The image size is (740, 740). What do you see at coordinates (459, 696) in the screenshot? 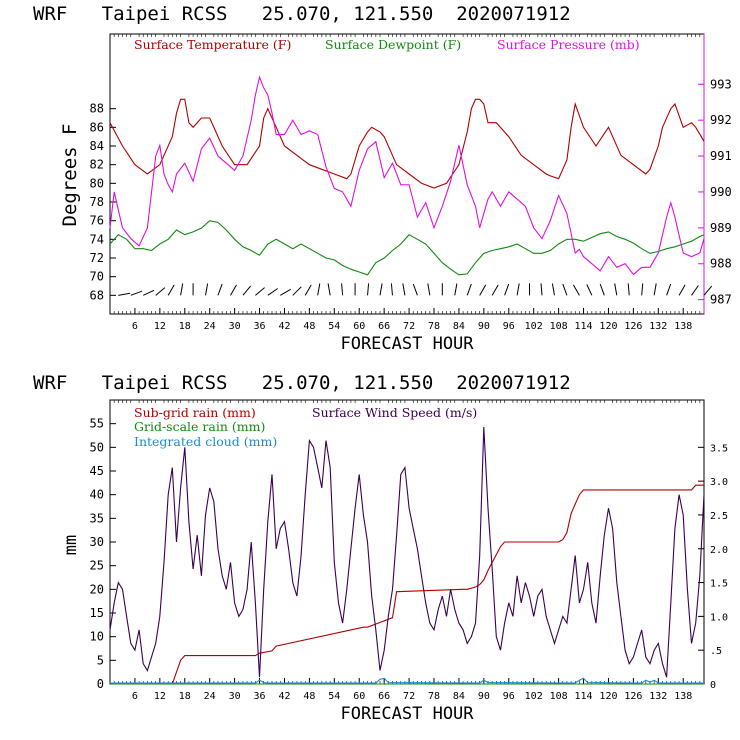
I see `x-tick-label: 84` at bounding box center [459, 696].